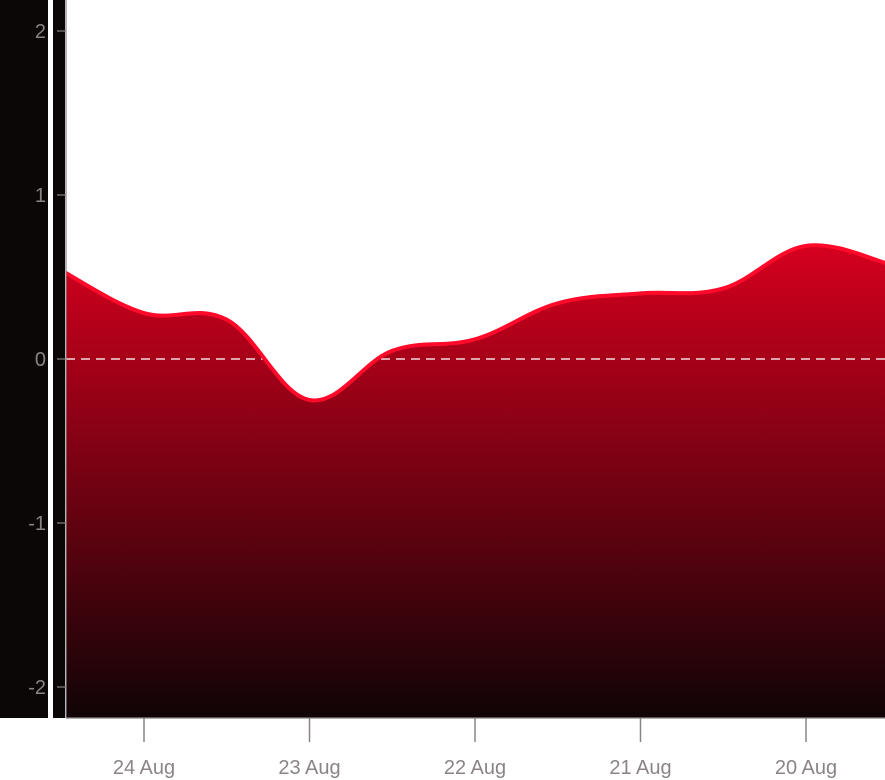  I want to click on left-axis-panel, so click(24, 359).